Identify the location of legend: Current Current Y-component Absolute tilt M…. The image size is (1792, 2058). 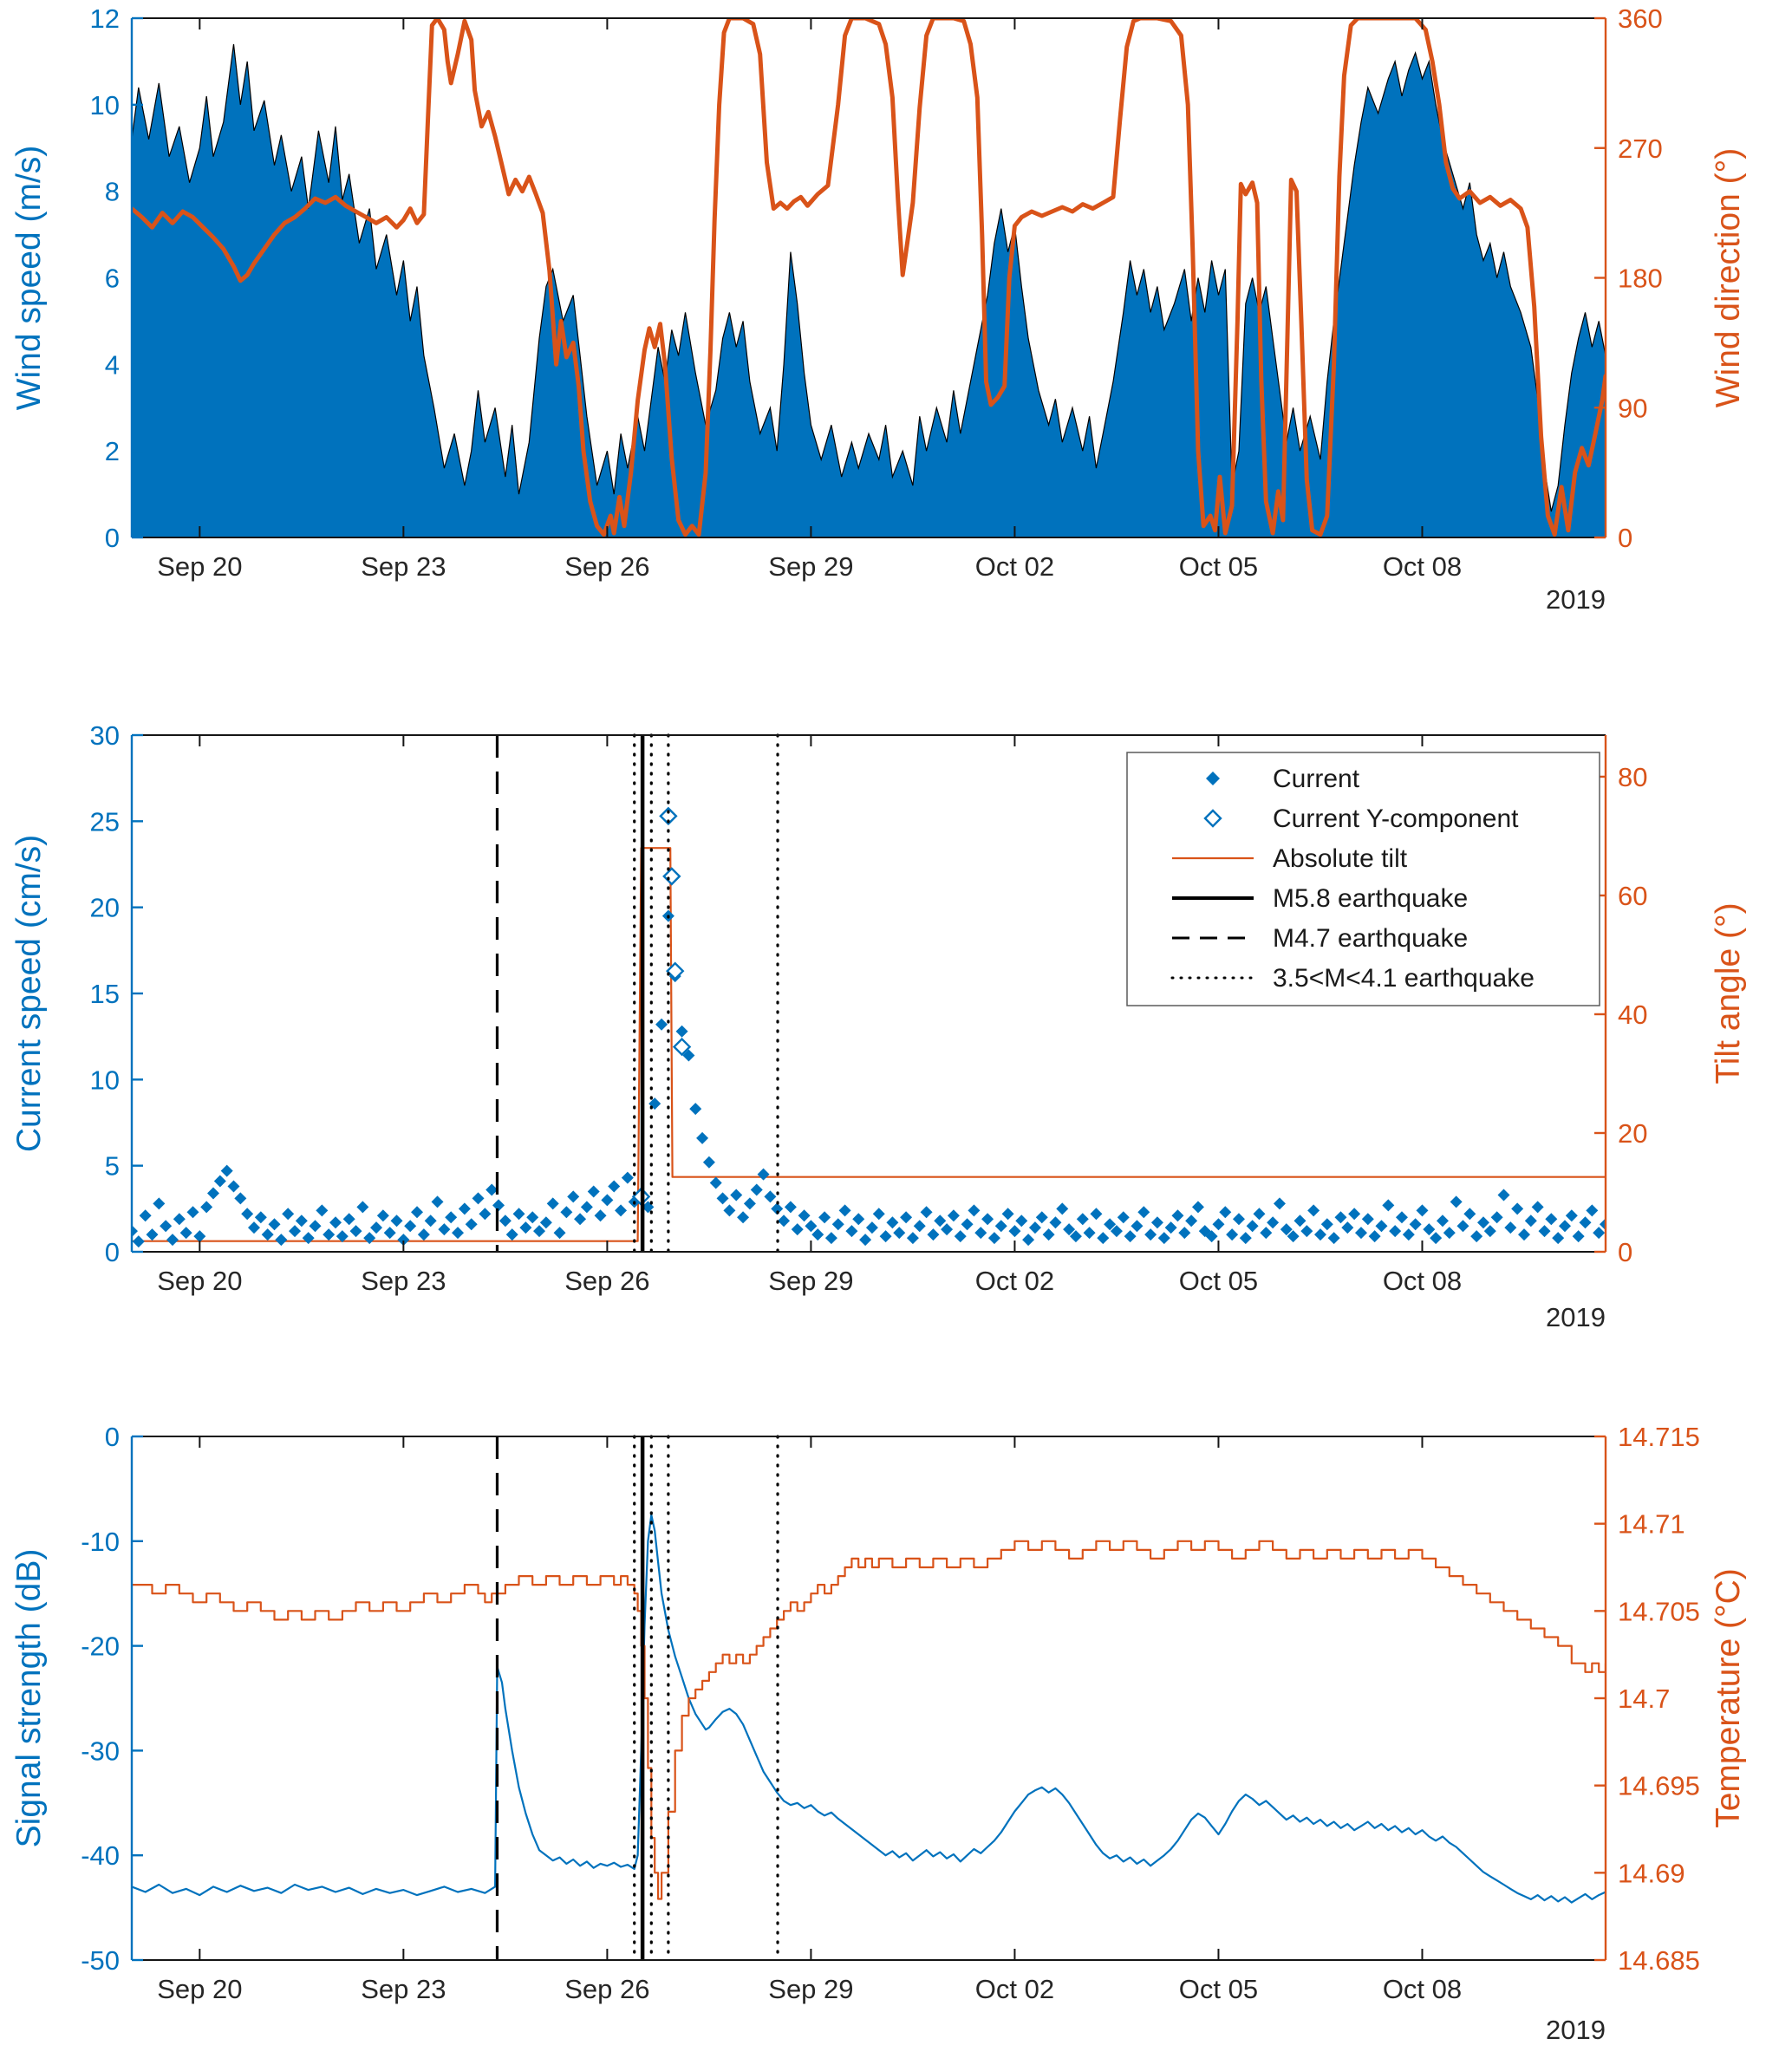
(1363, 879).